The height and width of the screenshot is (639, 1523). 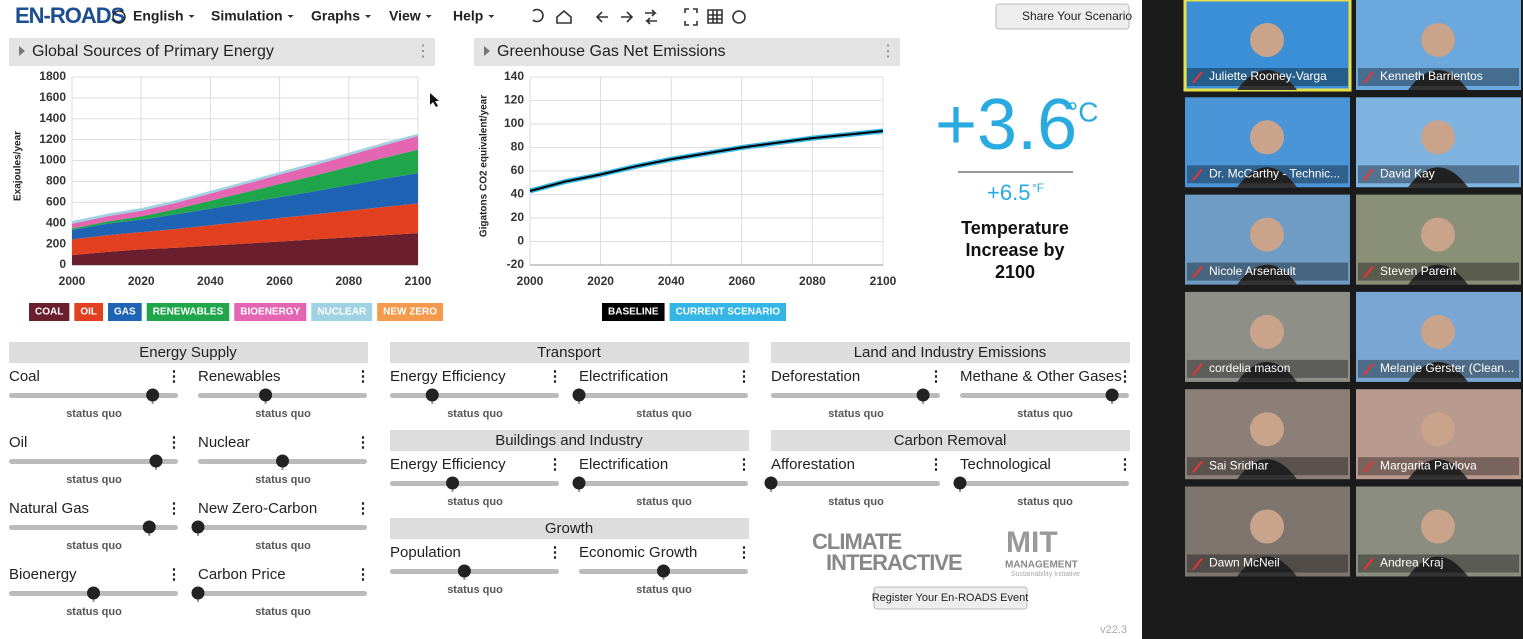 I want to click on legend-label: RENEWABLES, so click(x=188, y=312).